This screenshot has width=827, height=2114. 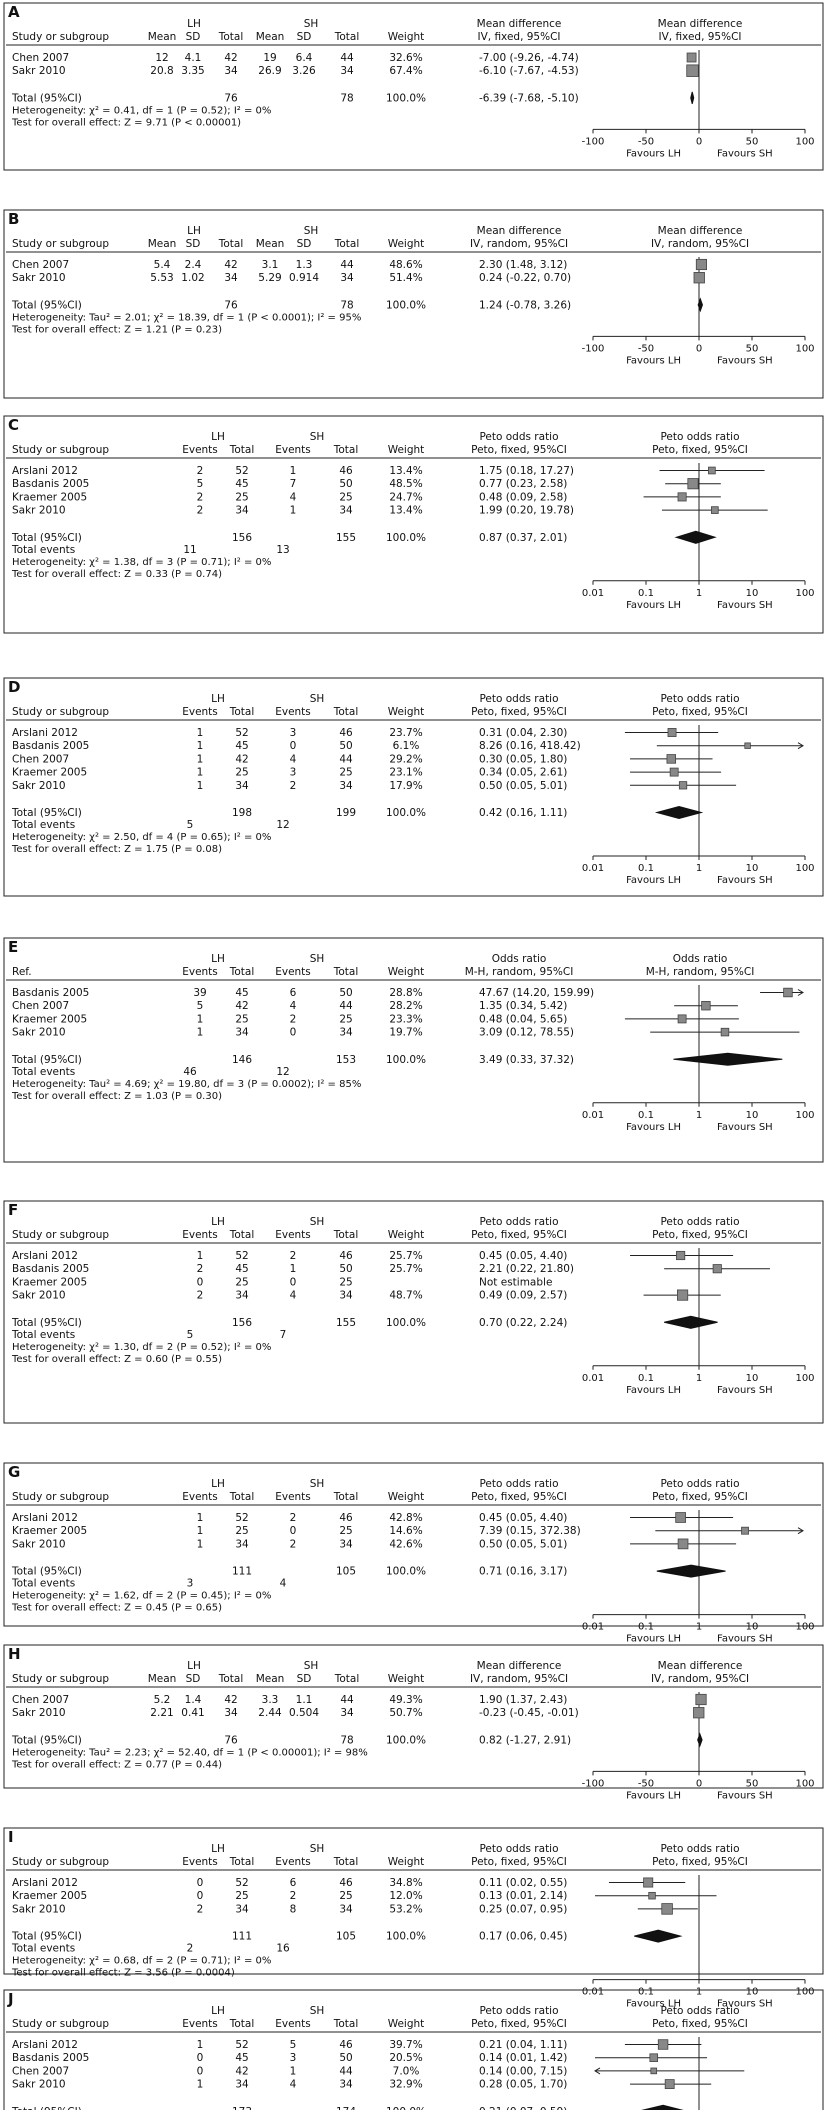 I want to click on total-effect: 0.71 (0.16, 3.17), so click(x=523, y=1572).